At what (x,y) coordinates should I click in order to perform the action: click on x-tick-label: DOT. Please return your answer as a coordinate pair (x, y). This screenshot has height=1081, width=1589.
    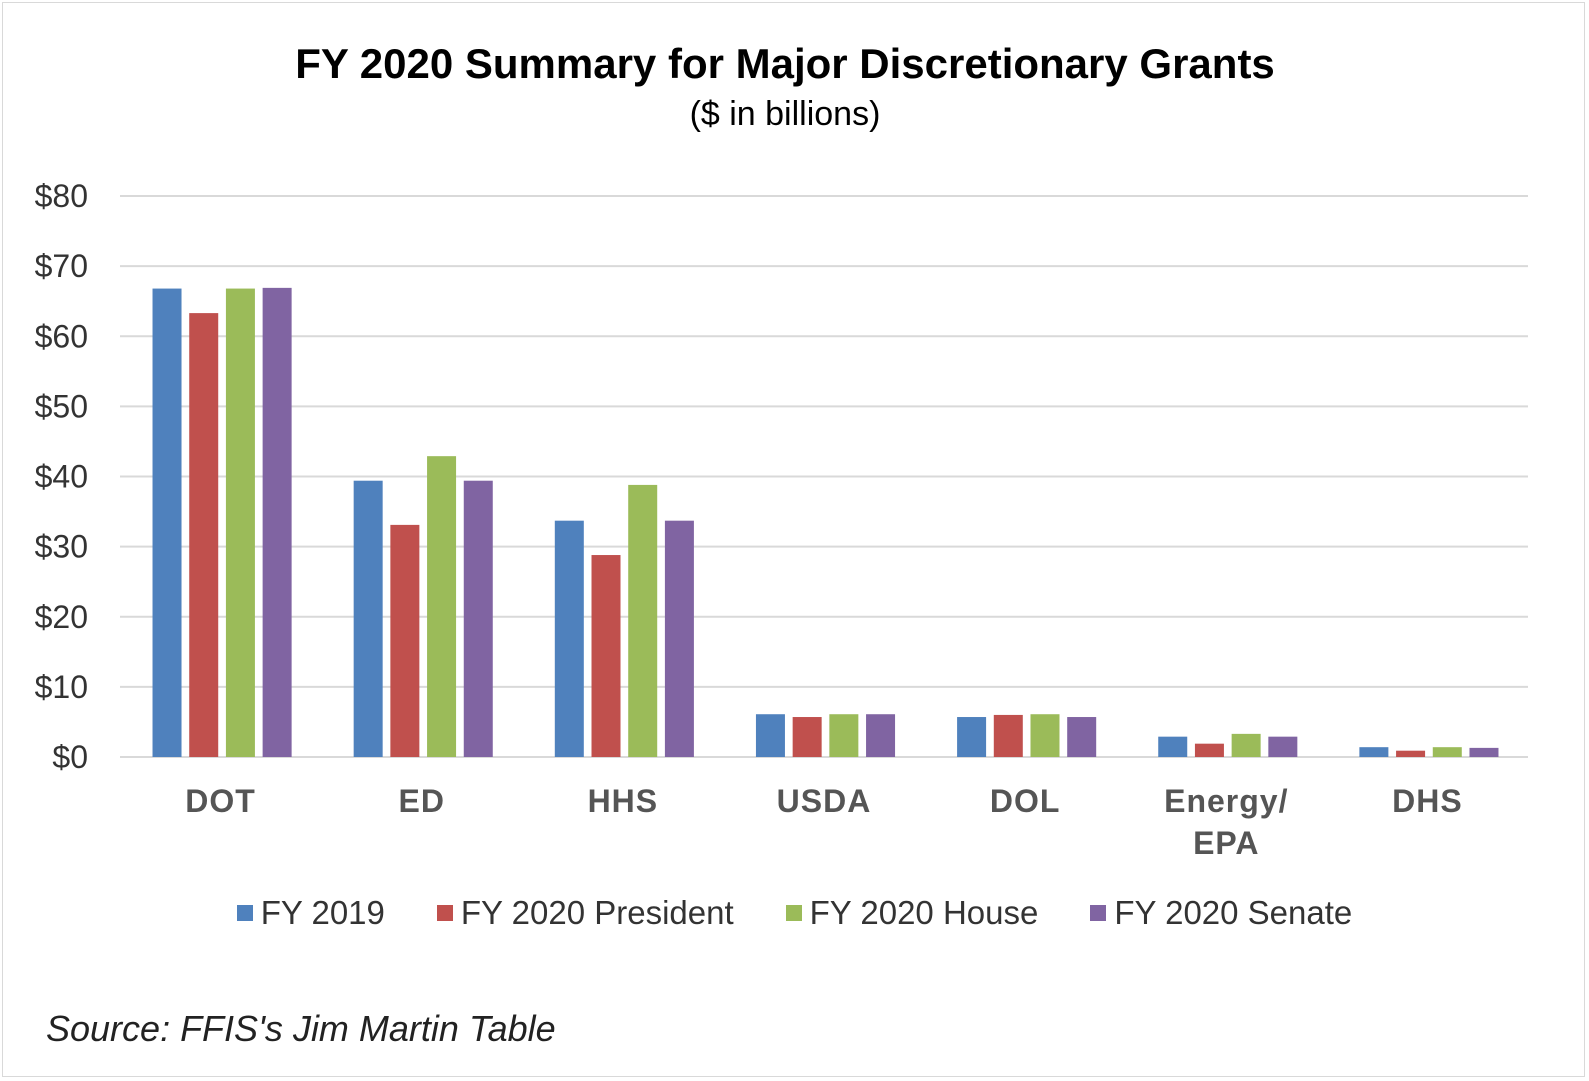
    Looking at the image, I should click on (220, 801).